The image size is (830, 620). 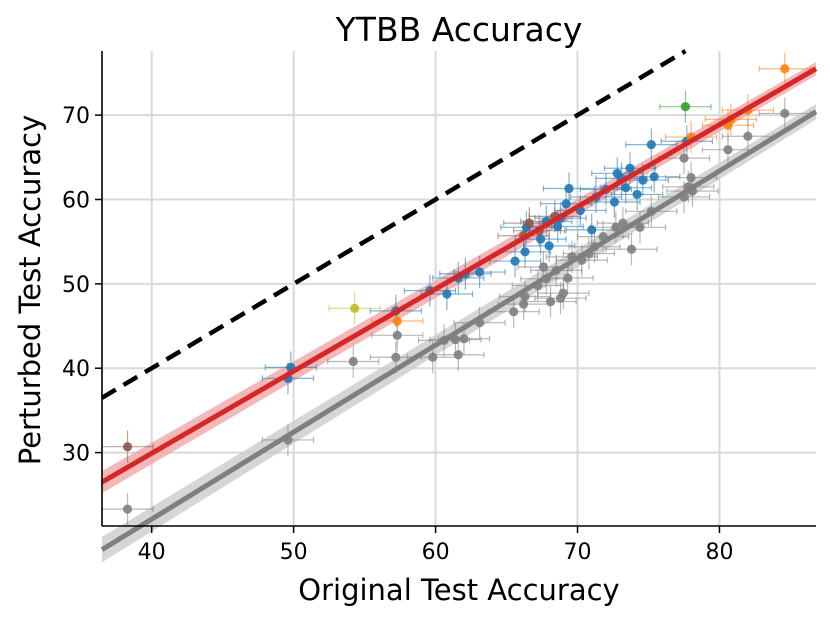 I want to click on y-tick-label: 50, so click(x=76, y=285).